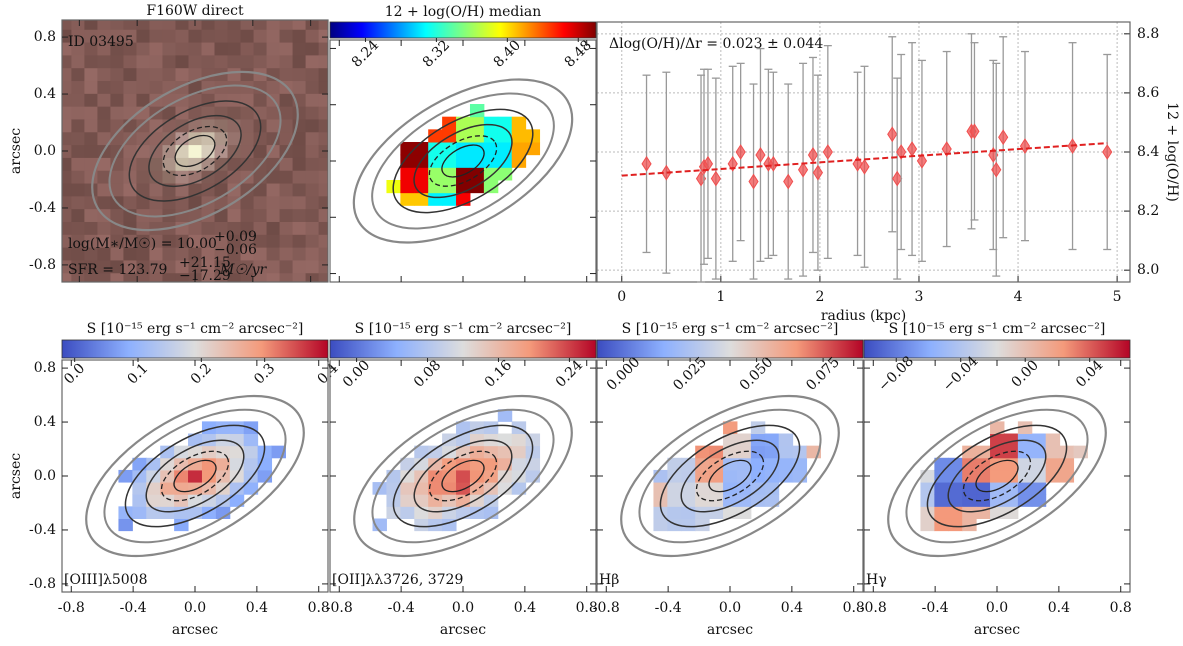  Describe the element at coordinates (106, 580) in the screenshot. I see `annotation: [OIII]λ5008` at that location.